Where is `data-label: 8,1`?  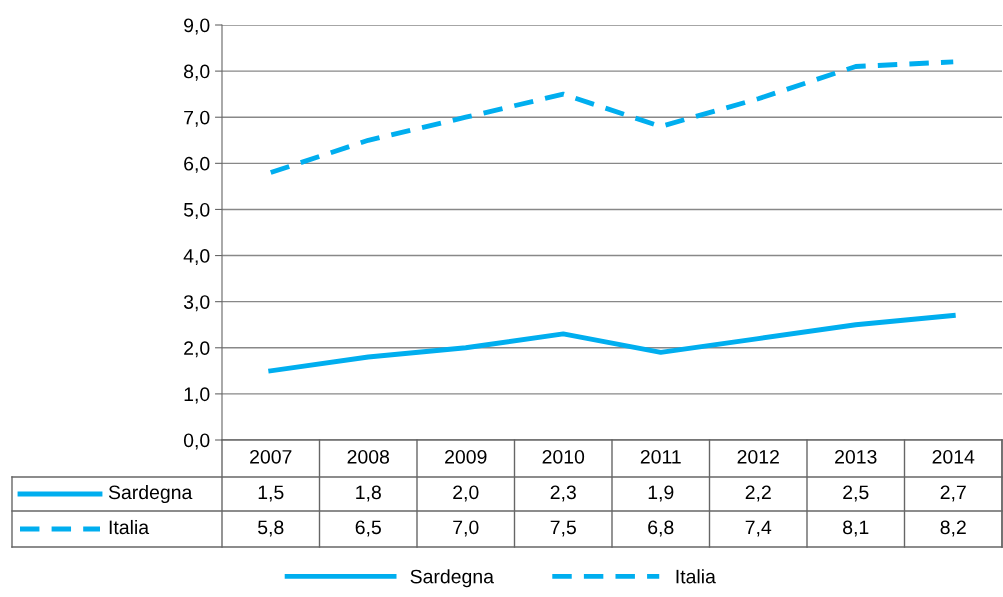 data-label: 8,1 is located at coordinates (856, 528).